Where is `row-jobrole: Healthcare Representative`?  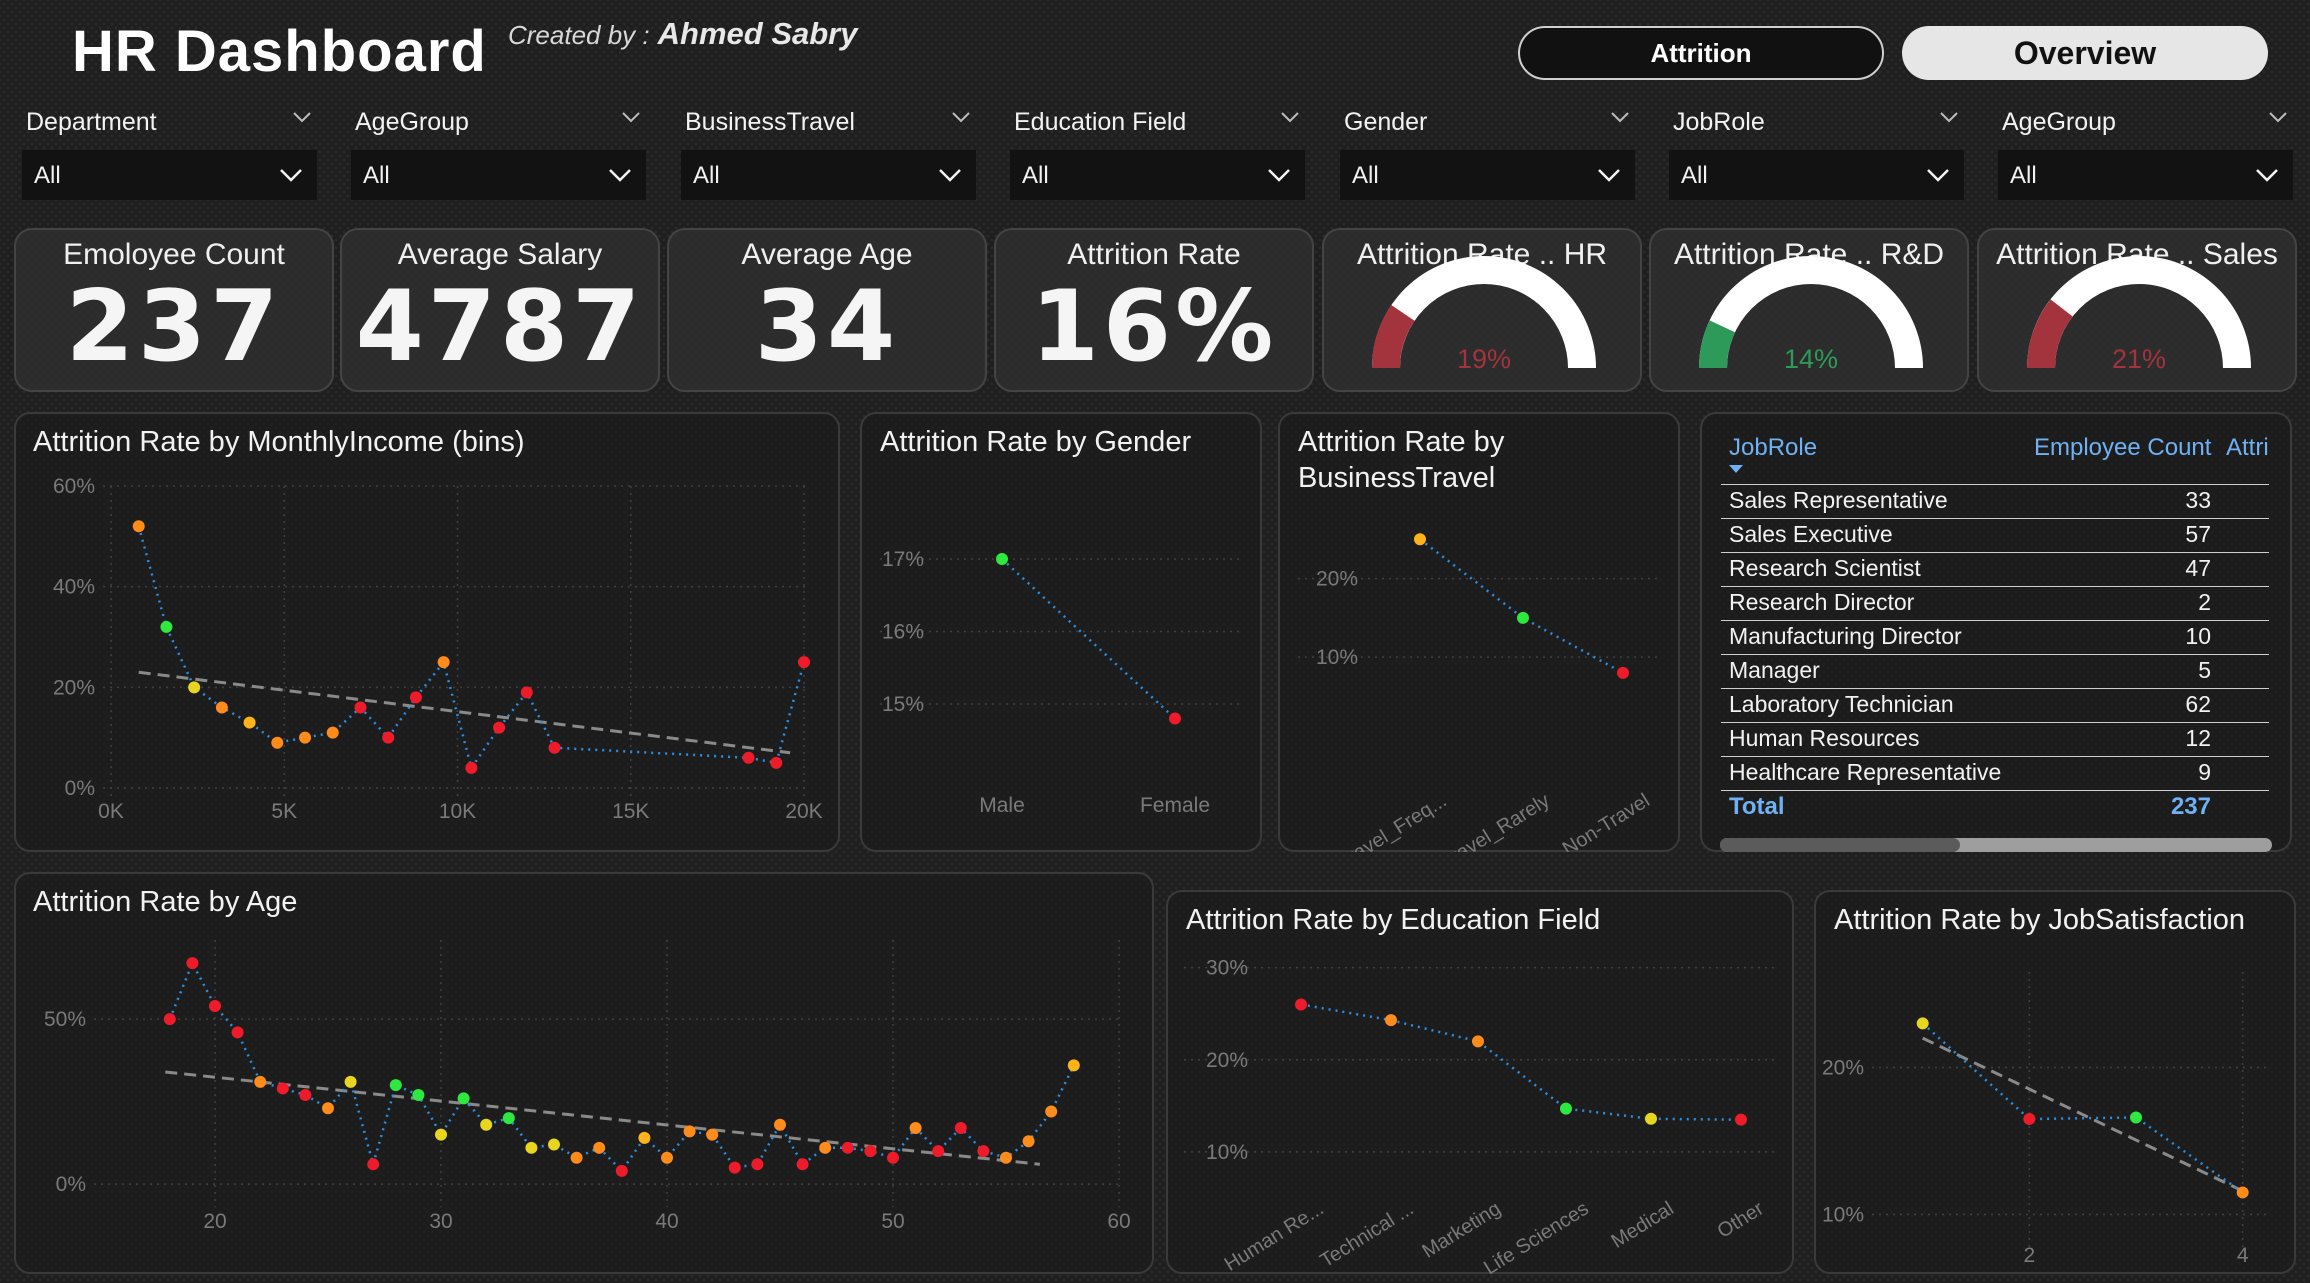
row-jobrole: Healthcare Representative is located at coordinates (1865, 772).